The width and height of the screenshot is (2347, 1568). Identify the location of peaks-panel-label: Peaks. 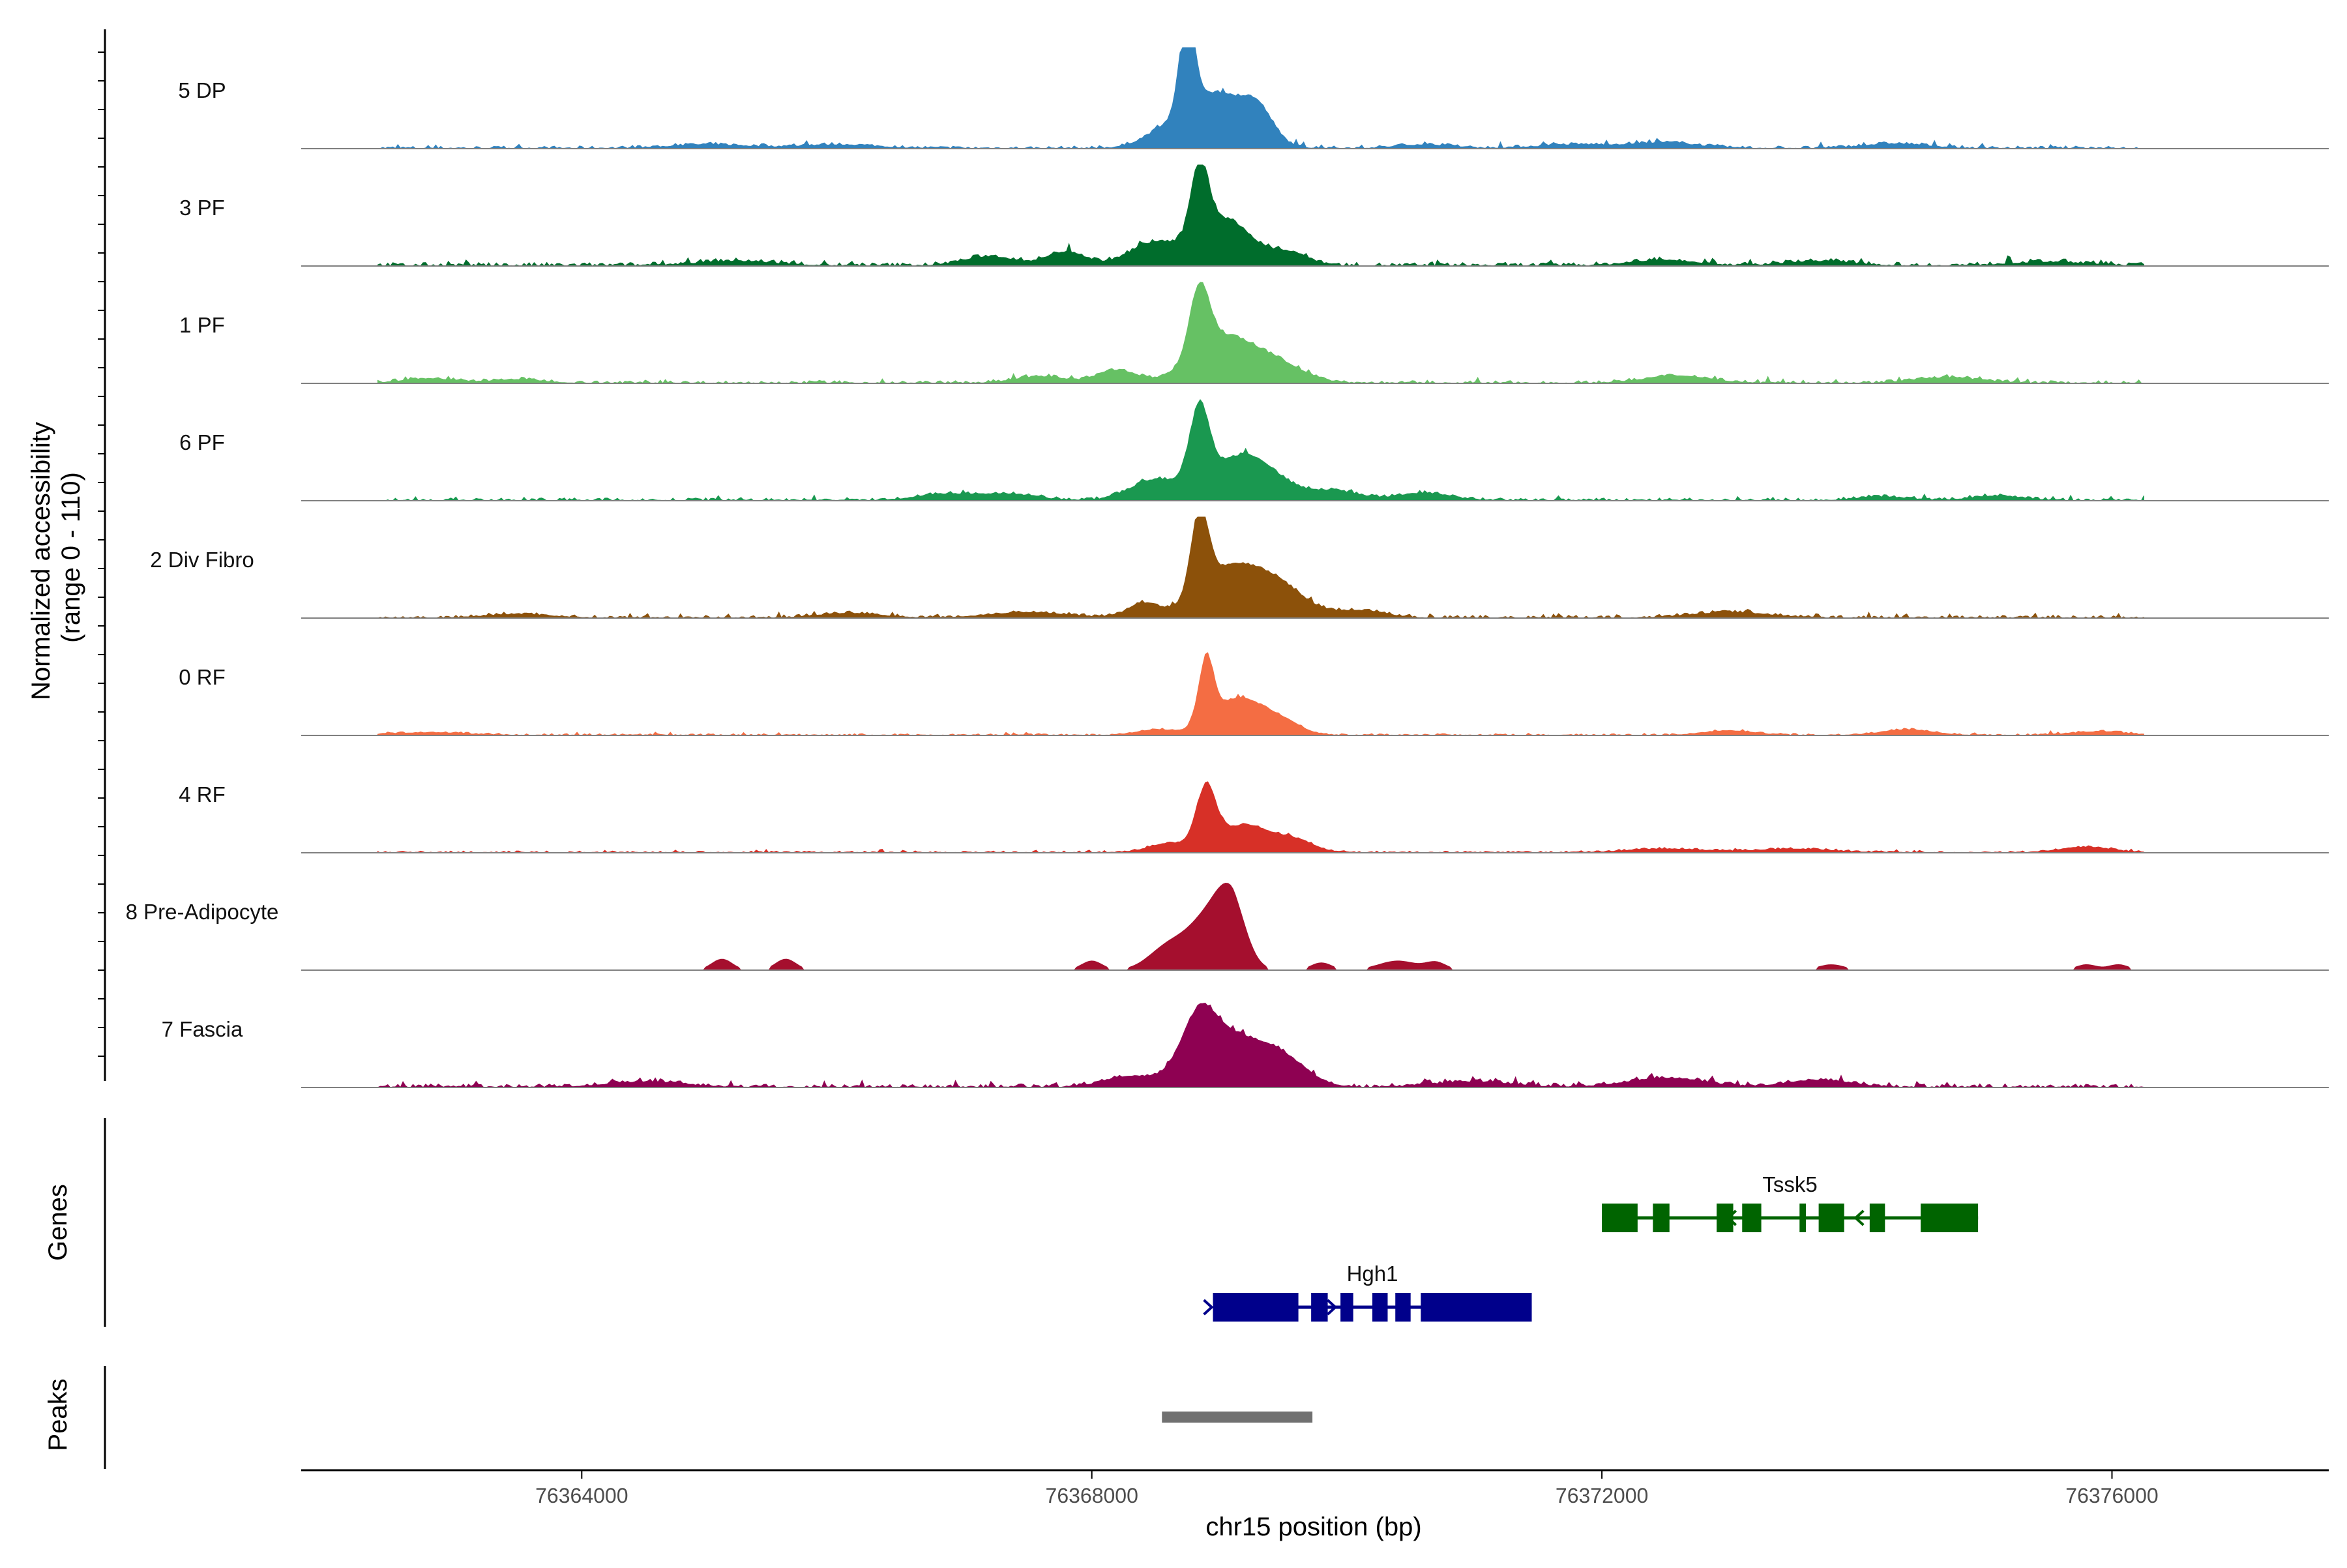
(58, 1414).